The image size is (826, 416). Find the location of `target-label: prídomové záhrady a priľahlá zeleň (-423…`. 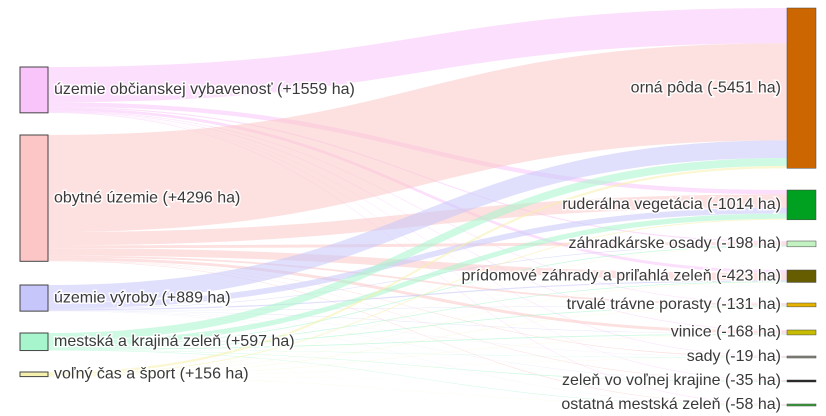

target-label: prídomové záhrady a priľahlá zeleň (-423… is located at coordinates (621, 275).